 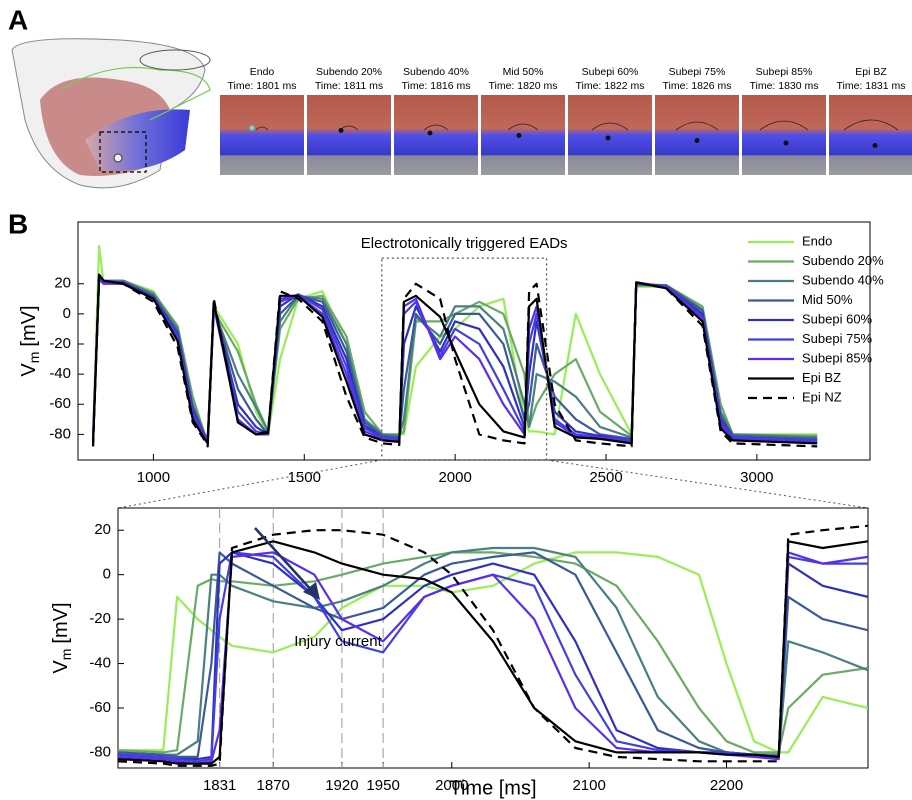 I want to click on frame-time: Time: 1822 ms, so click(x=609, y=86).